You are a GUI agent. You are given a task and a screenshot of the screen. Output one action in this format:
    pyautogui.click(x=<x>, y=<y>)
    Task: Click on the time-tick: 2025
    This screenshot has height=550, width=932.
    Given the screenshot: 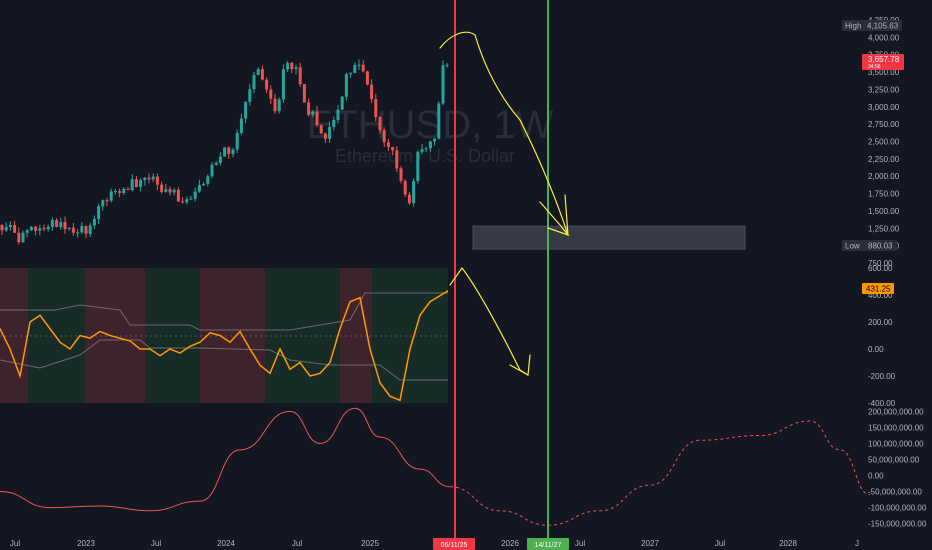 What is the action you would take?
    pyautogui.click(x=370, y=543)
    